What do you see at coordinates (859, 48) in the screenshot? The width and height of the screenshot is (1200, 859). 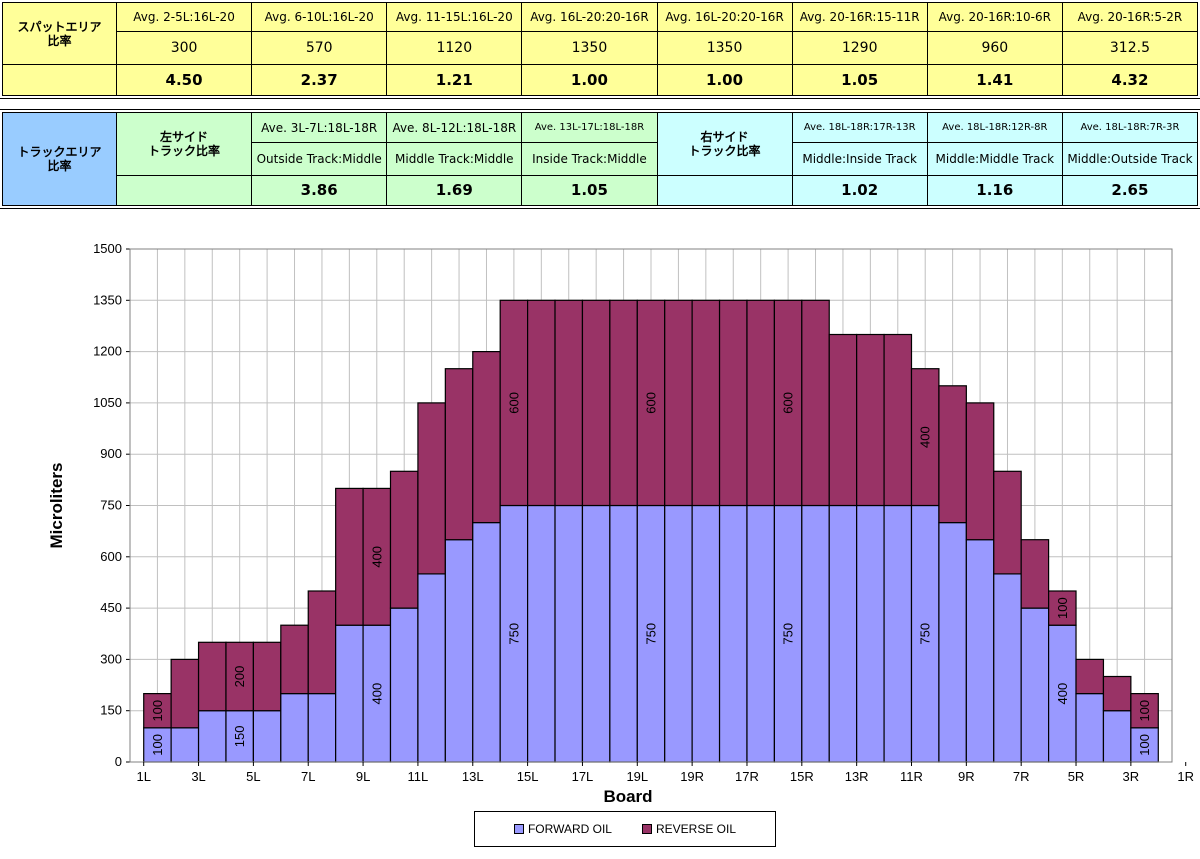 I see `spot-value: 1290` at bounding box center [859, 48].